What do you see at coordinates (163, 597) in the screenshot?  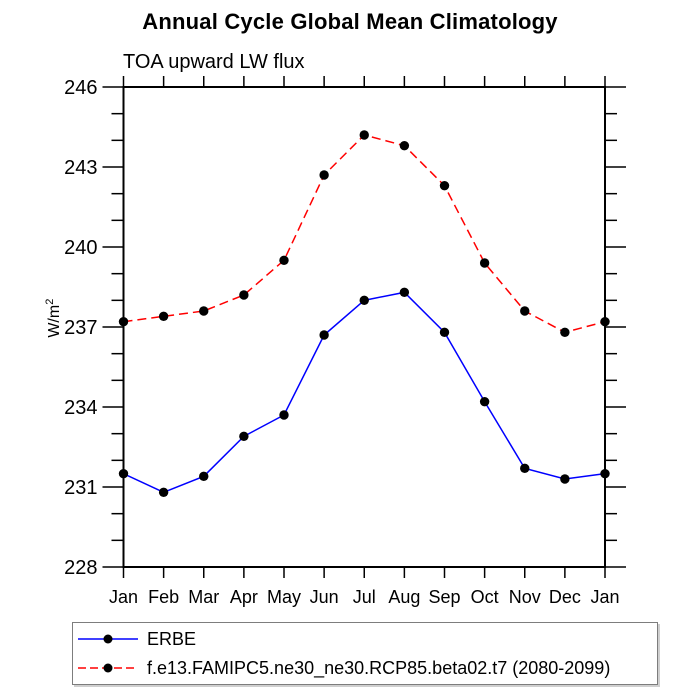 I see `x-tick-label: Feb` at bounding box center [163, 597].